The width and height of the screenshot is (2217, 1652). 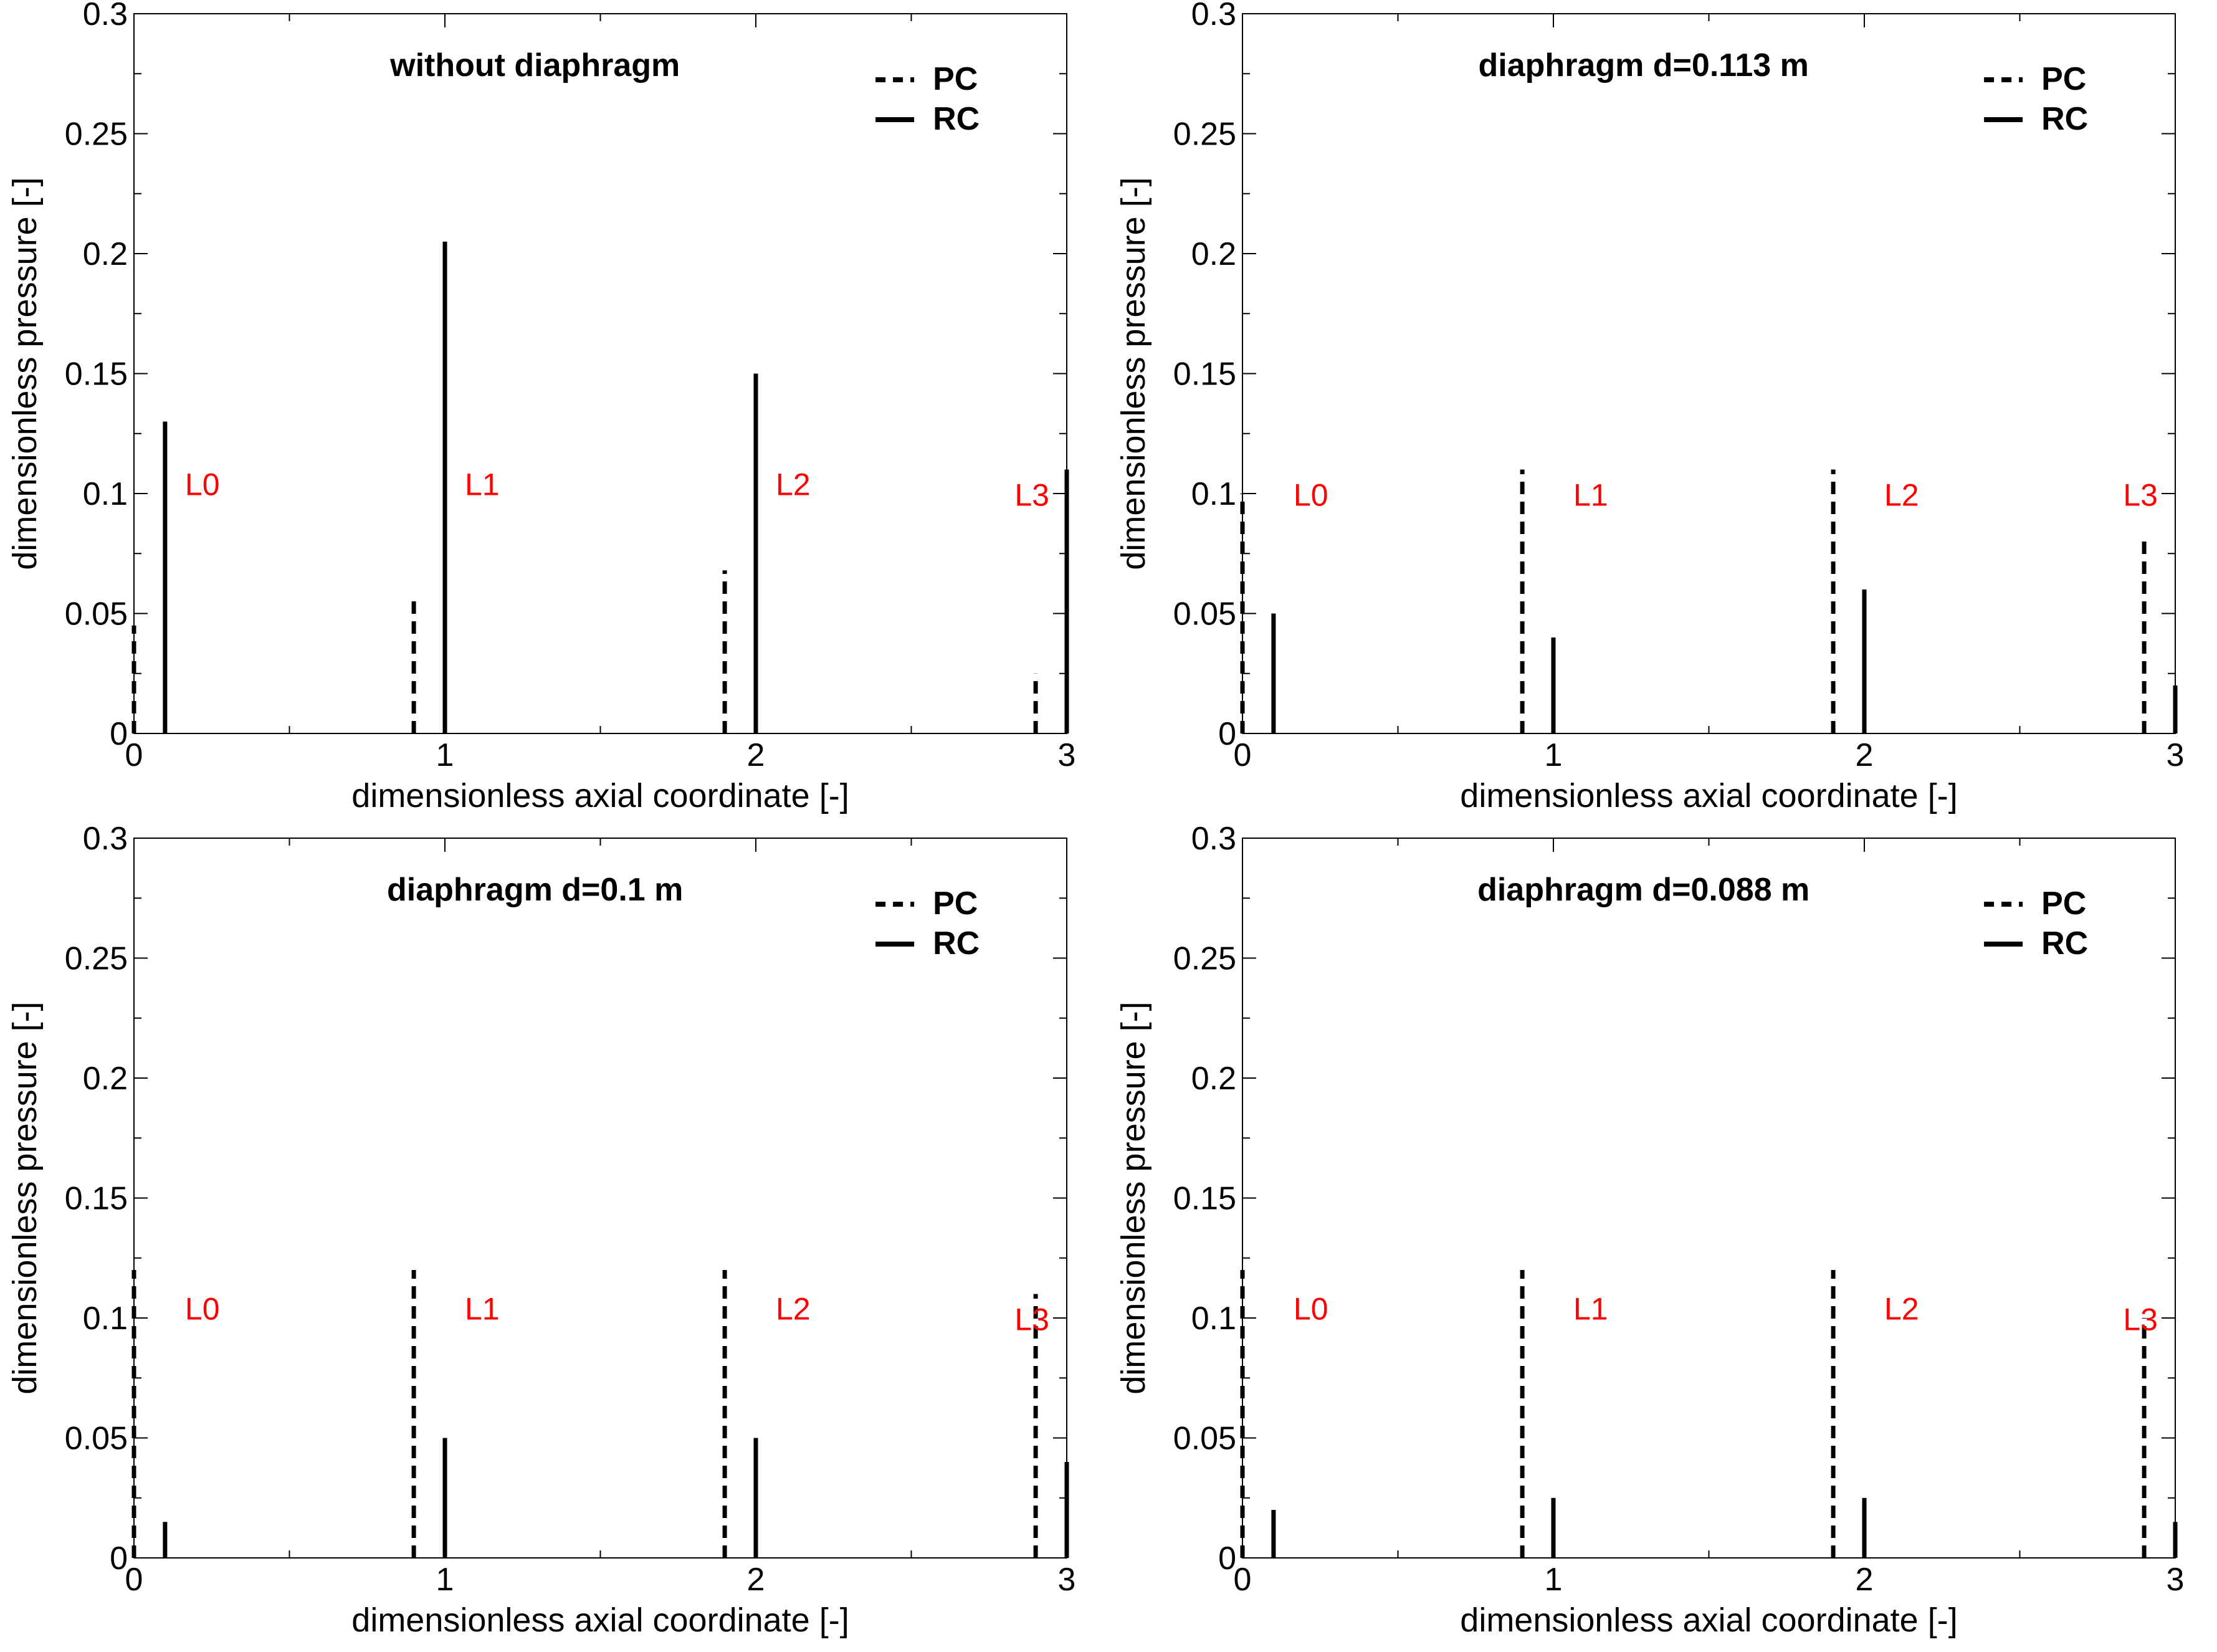 What do you see at coordinates (1643, 890) in the screenshot?
I see `chart-title: diaphragm d=0.088 m` at bounding box center [1643, 890].